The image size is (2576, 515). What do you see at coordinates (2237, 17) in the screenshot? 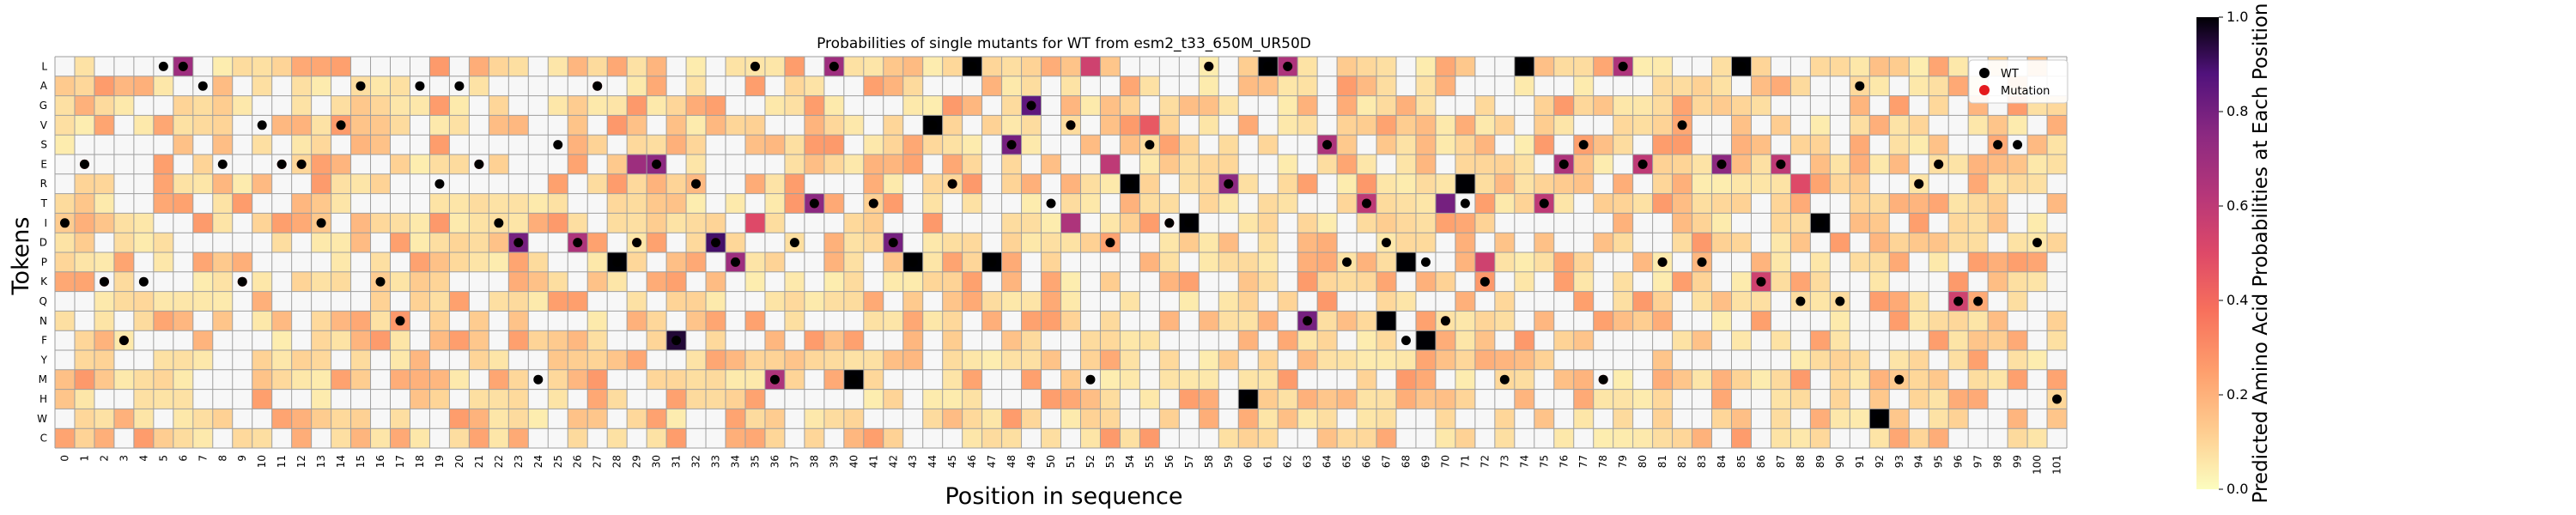
I see `colorbar-tick-label: 1.0` at bounding box center [2237, 17].